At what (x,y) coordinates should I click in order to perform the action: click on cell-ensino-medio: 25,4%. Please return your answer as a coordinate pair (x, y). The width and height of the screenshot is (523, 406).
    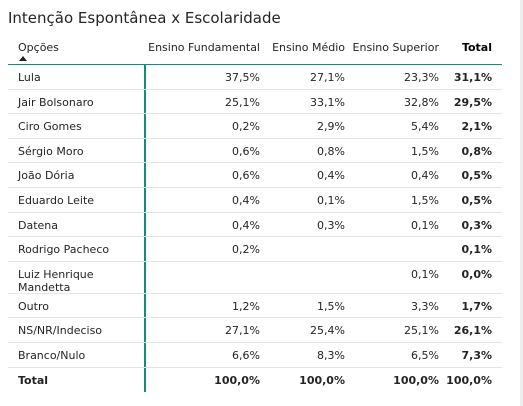
    Looking at the image, I should click on (327, 331).